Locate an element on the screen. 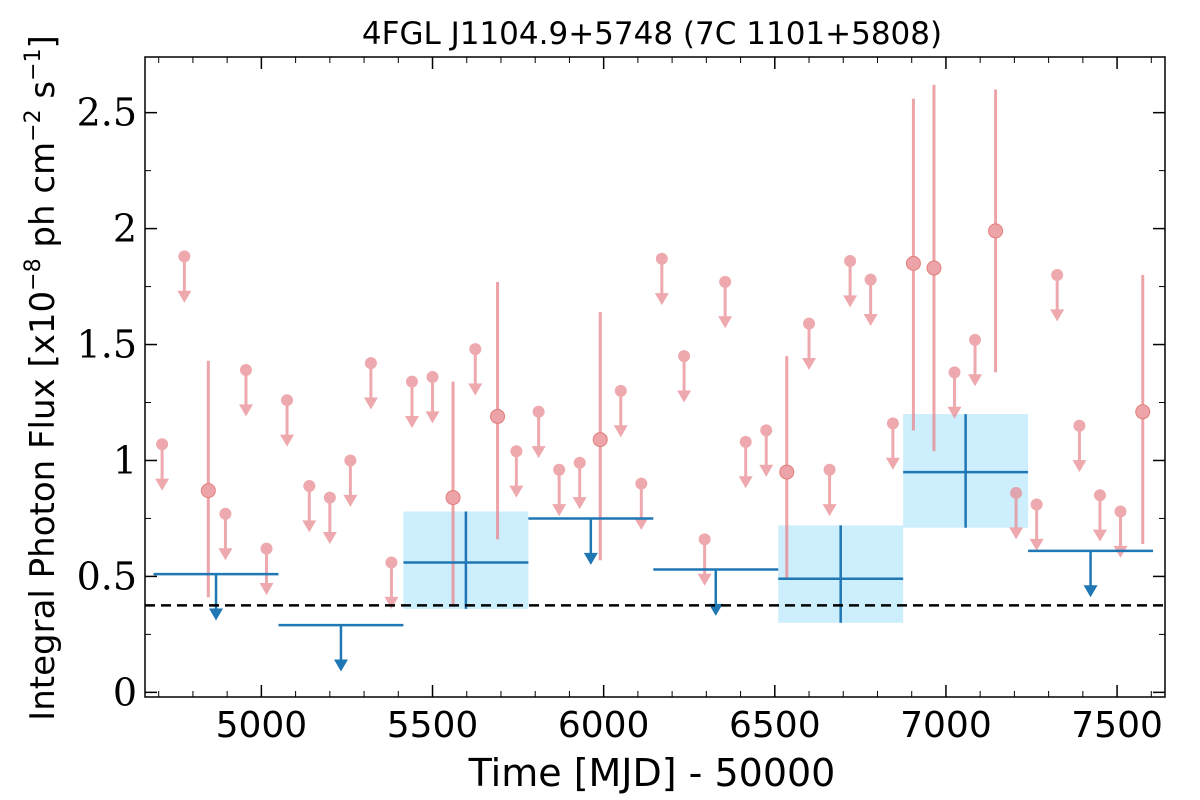  x-tick-label-5: 7500 is located at coordinates (1117, 725).